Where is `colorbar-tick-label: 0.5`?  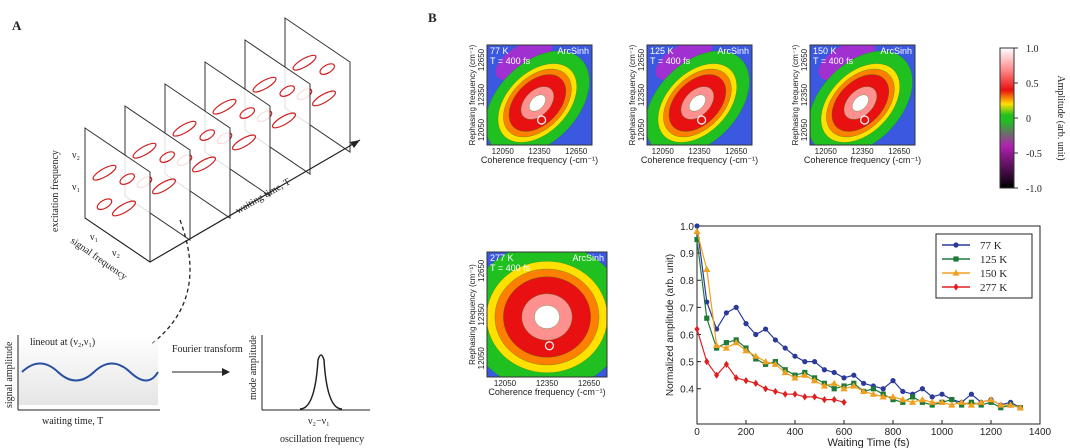 colorbar-tick-label: 0.5 is located at coordinates (1032, 84).